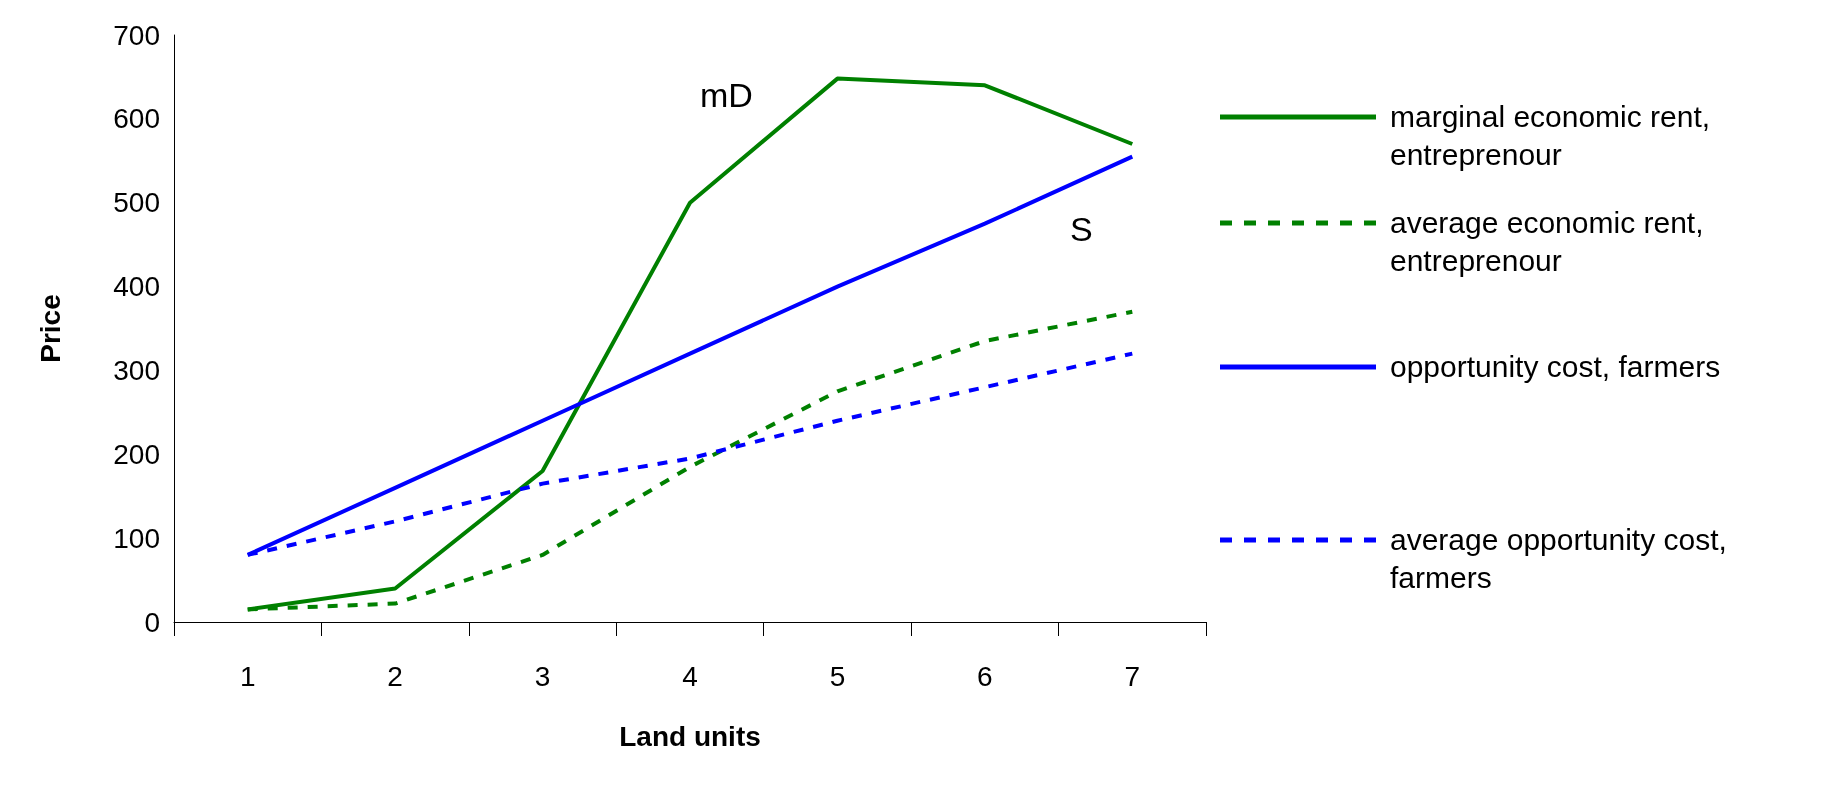  What do you see at coordinates (136, 35) in the screenshot?
I see `y-tick-label: 700` at bounding box center [136, 35].